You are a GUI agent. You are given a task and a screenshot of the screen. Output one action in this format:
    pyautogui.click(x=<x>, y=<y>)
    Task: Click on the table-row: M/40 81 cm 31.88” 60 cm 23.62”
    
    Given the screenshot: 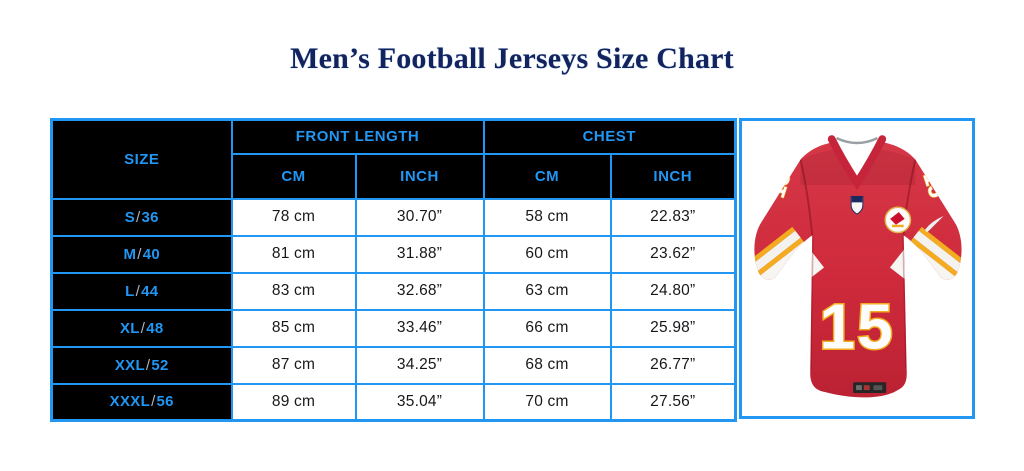 What is the action you would take?
    pyautogui.click(x=393, y=254)
    